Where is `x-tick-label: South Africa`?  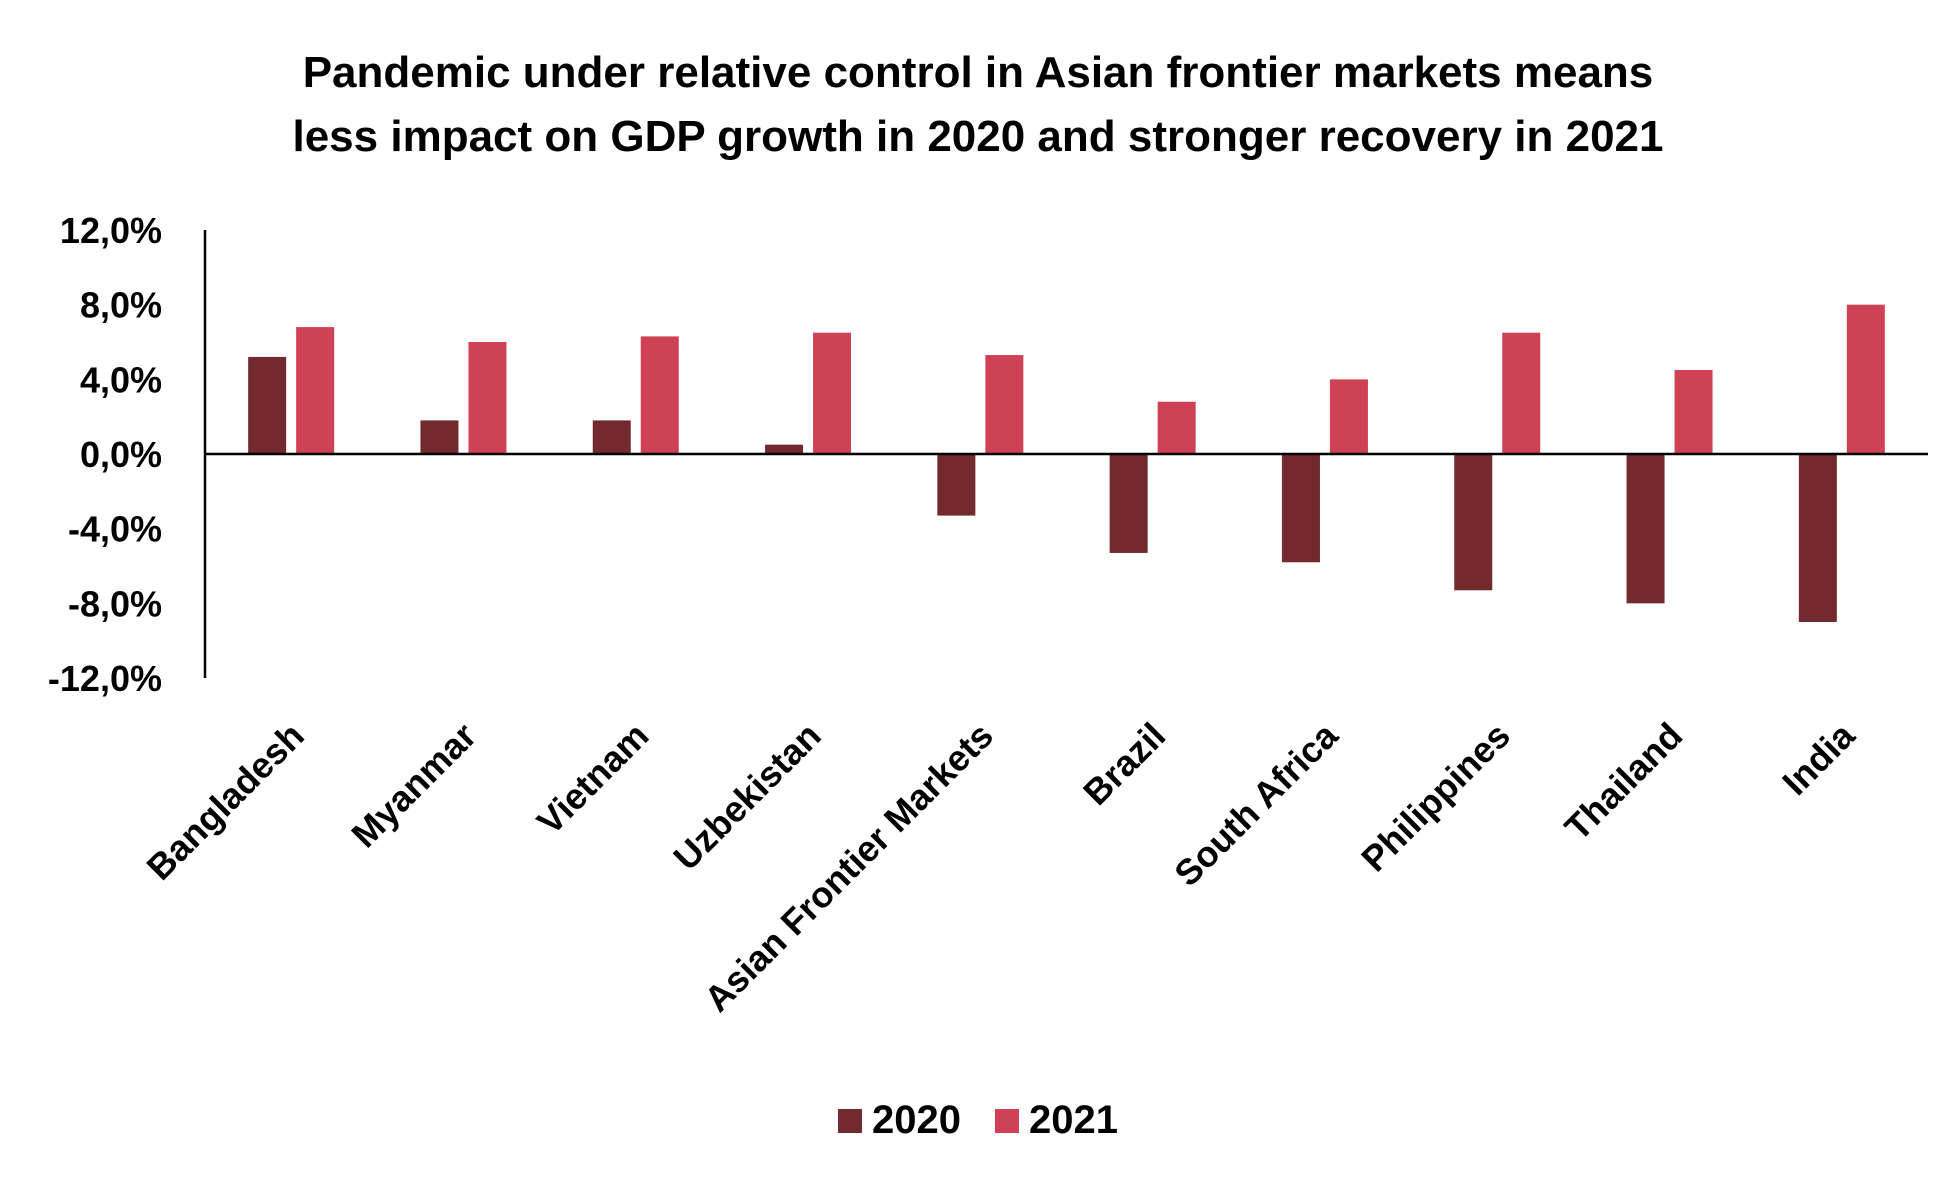
x-tick-label: South Africa is located at coordinates (1256, 804).